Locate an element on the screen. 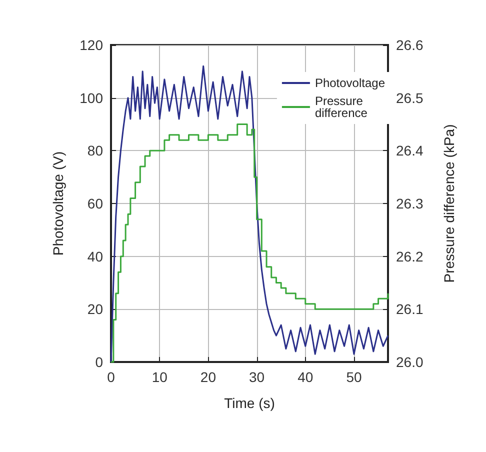 The width and height of the screenshot is (486, 452). y-tick-label: 120 is located at coordinates (92, 45).